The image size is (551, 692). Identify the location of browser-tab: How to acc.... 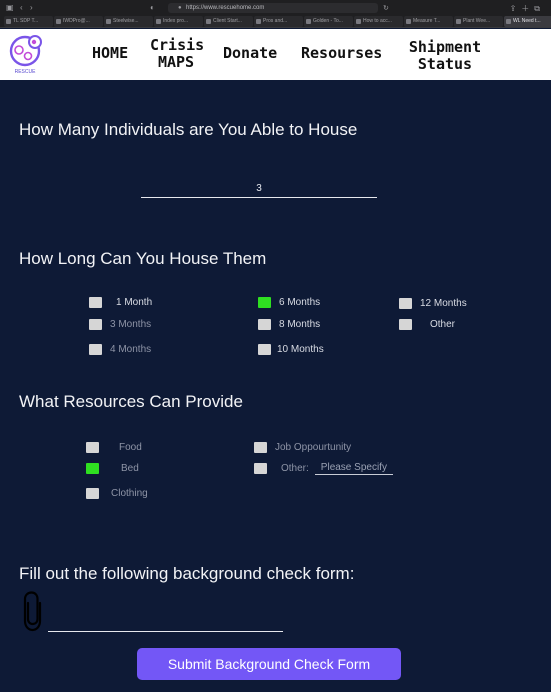
(378, 21).